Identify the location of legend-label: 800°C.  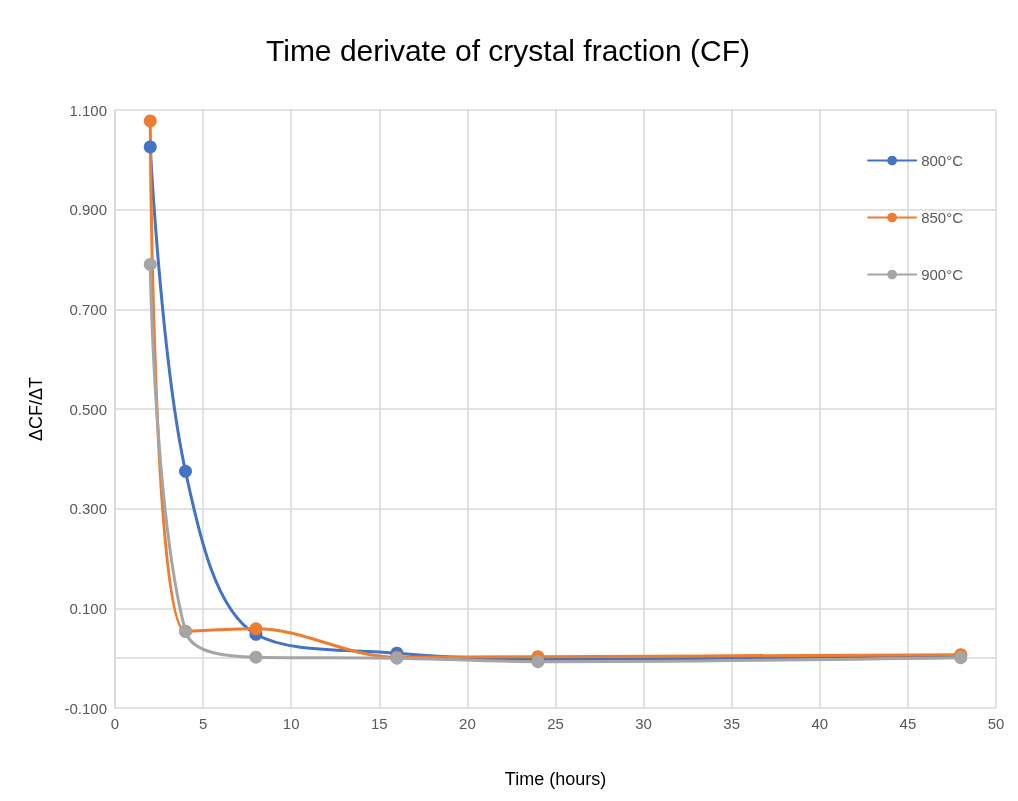
(942, 160).